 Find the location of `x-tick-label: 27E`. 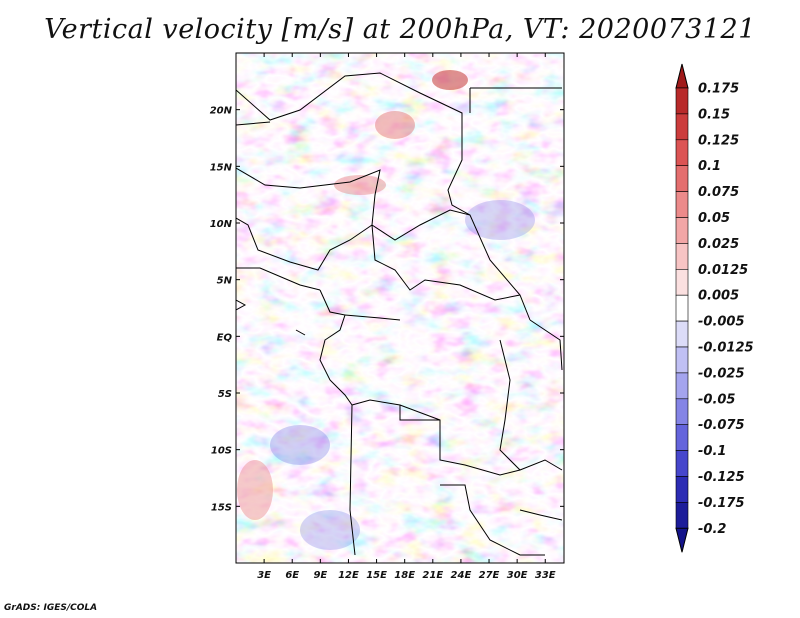

x-tick-label: 27E is located at coordinates (489, 575).